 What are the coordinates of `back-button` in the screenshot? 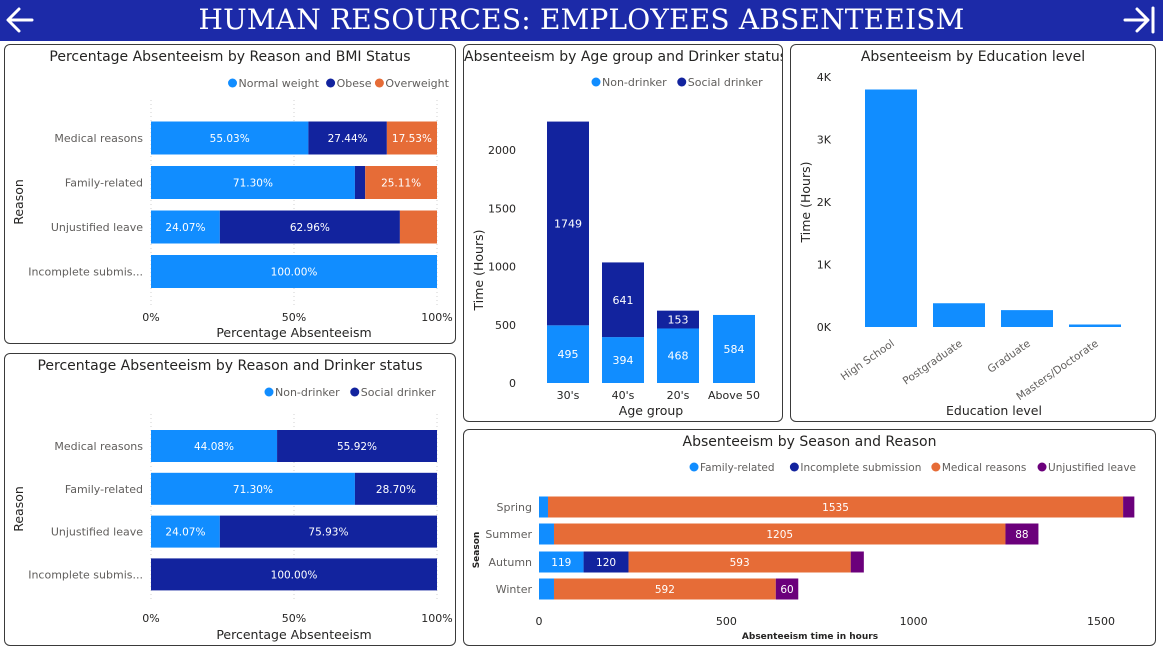 It's located at (20, 20).